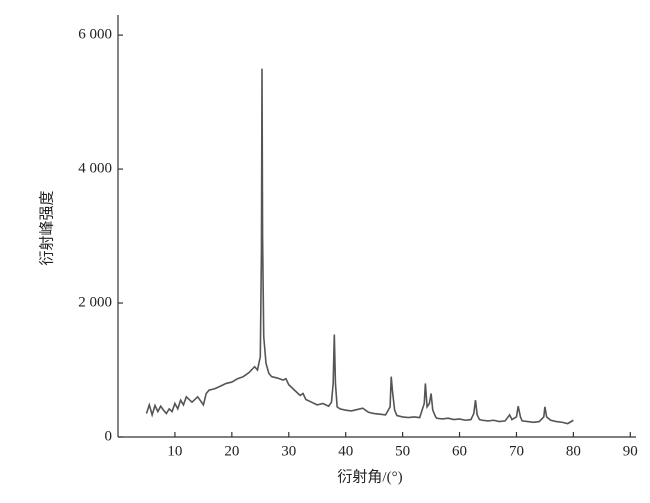 This screenshot has height=503, width=650. Describe the element at coordinates (630, 451) in the screenshot. I see `x-tick-label: 90` at that location.